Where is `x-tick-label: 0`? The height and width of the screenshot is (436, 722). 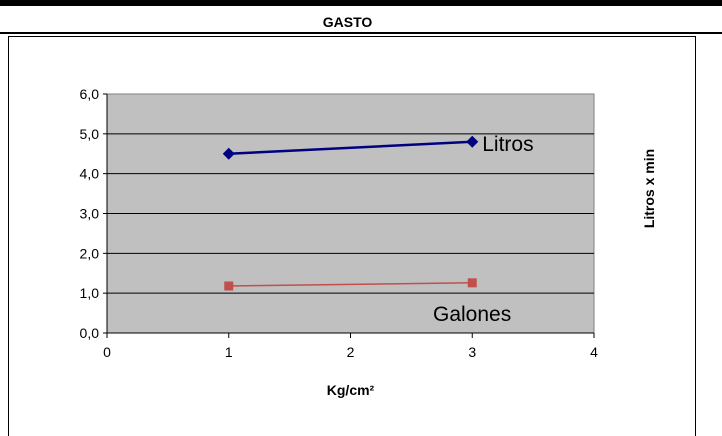 x-tick-label: 0 is located at coordinates (107, 352).